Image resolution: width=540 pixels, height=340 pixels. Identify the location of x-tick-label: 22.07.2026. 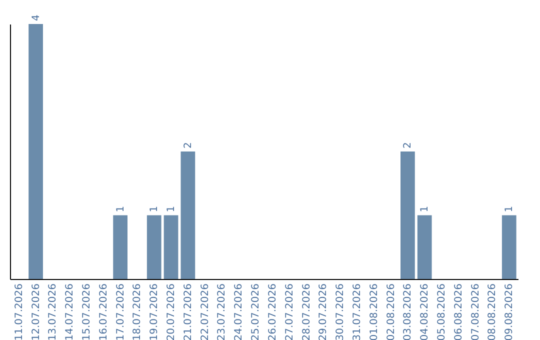
(205, 312).